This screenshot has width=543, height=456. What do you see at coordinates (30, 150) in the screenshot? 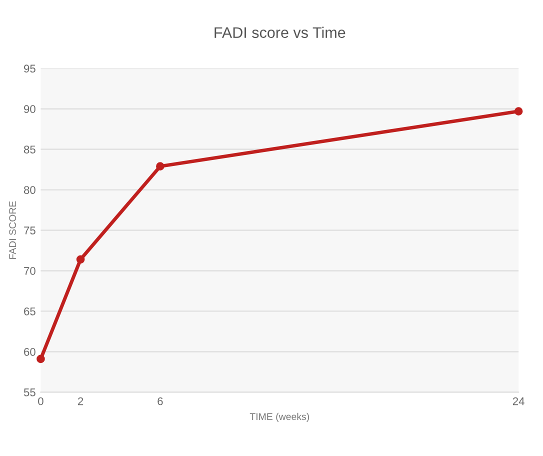
I see `y-tick-label: 85` at bounding box center [30, 150].